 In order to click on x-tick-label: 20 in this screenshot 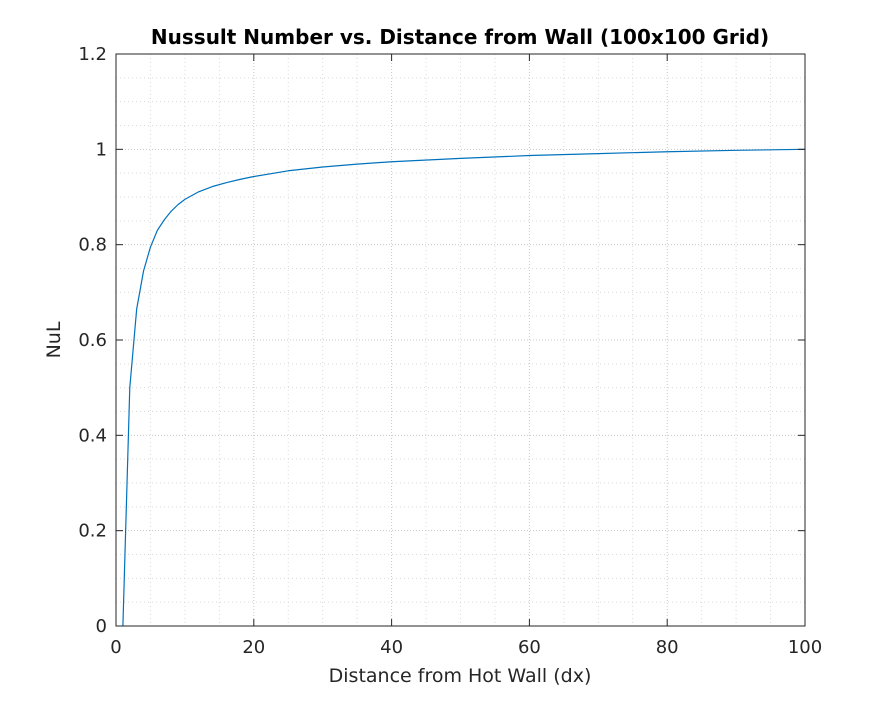, I will do `click(253, 647)`.